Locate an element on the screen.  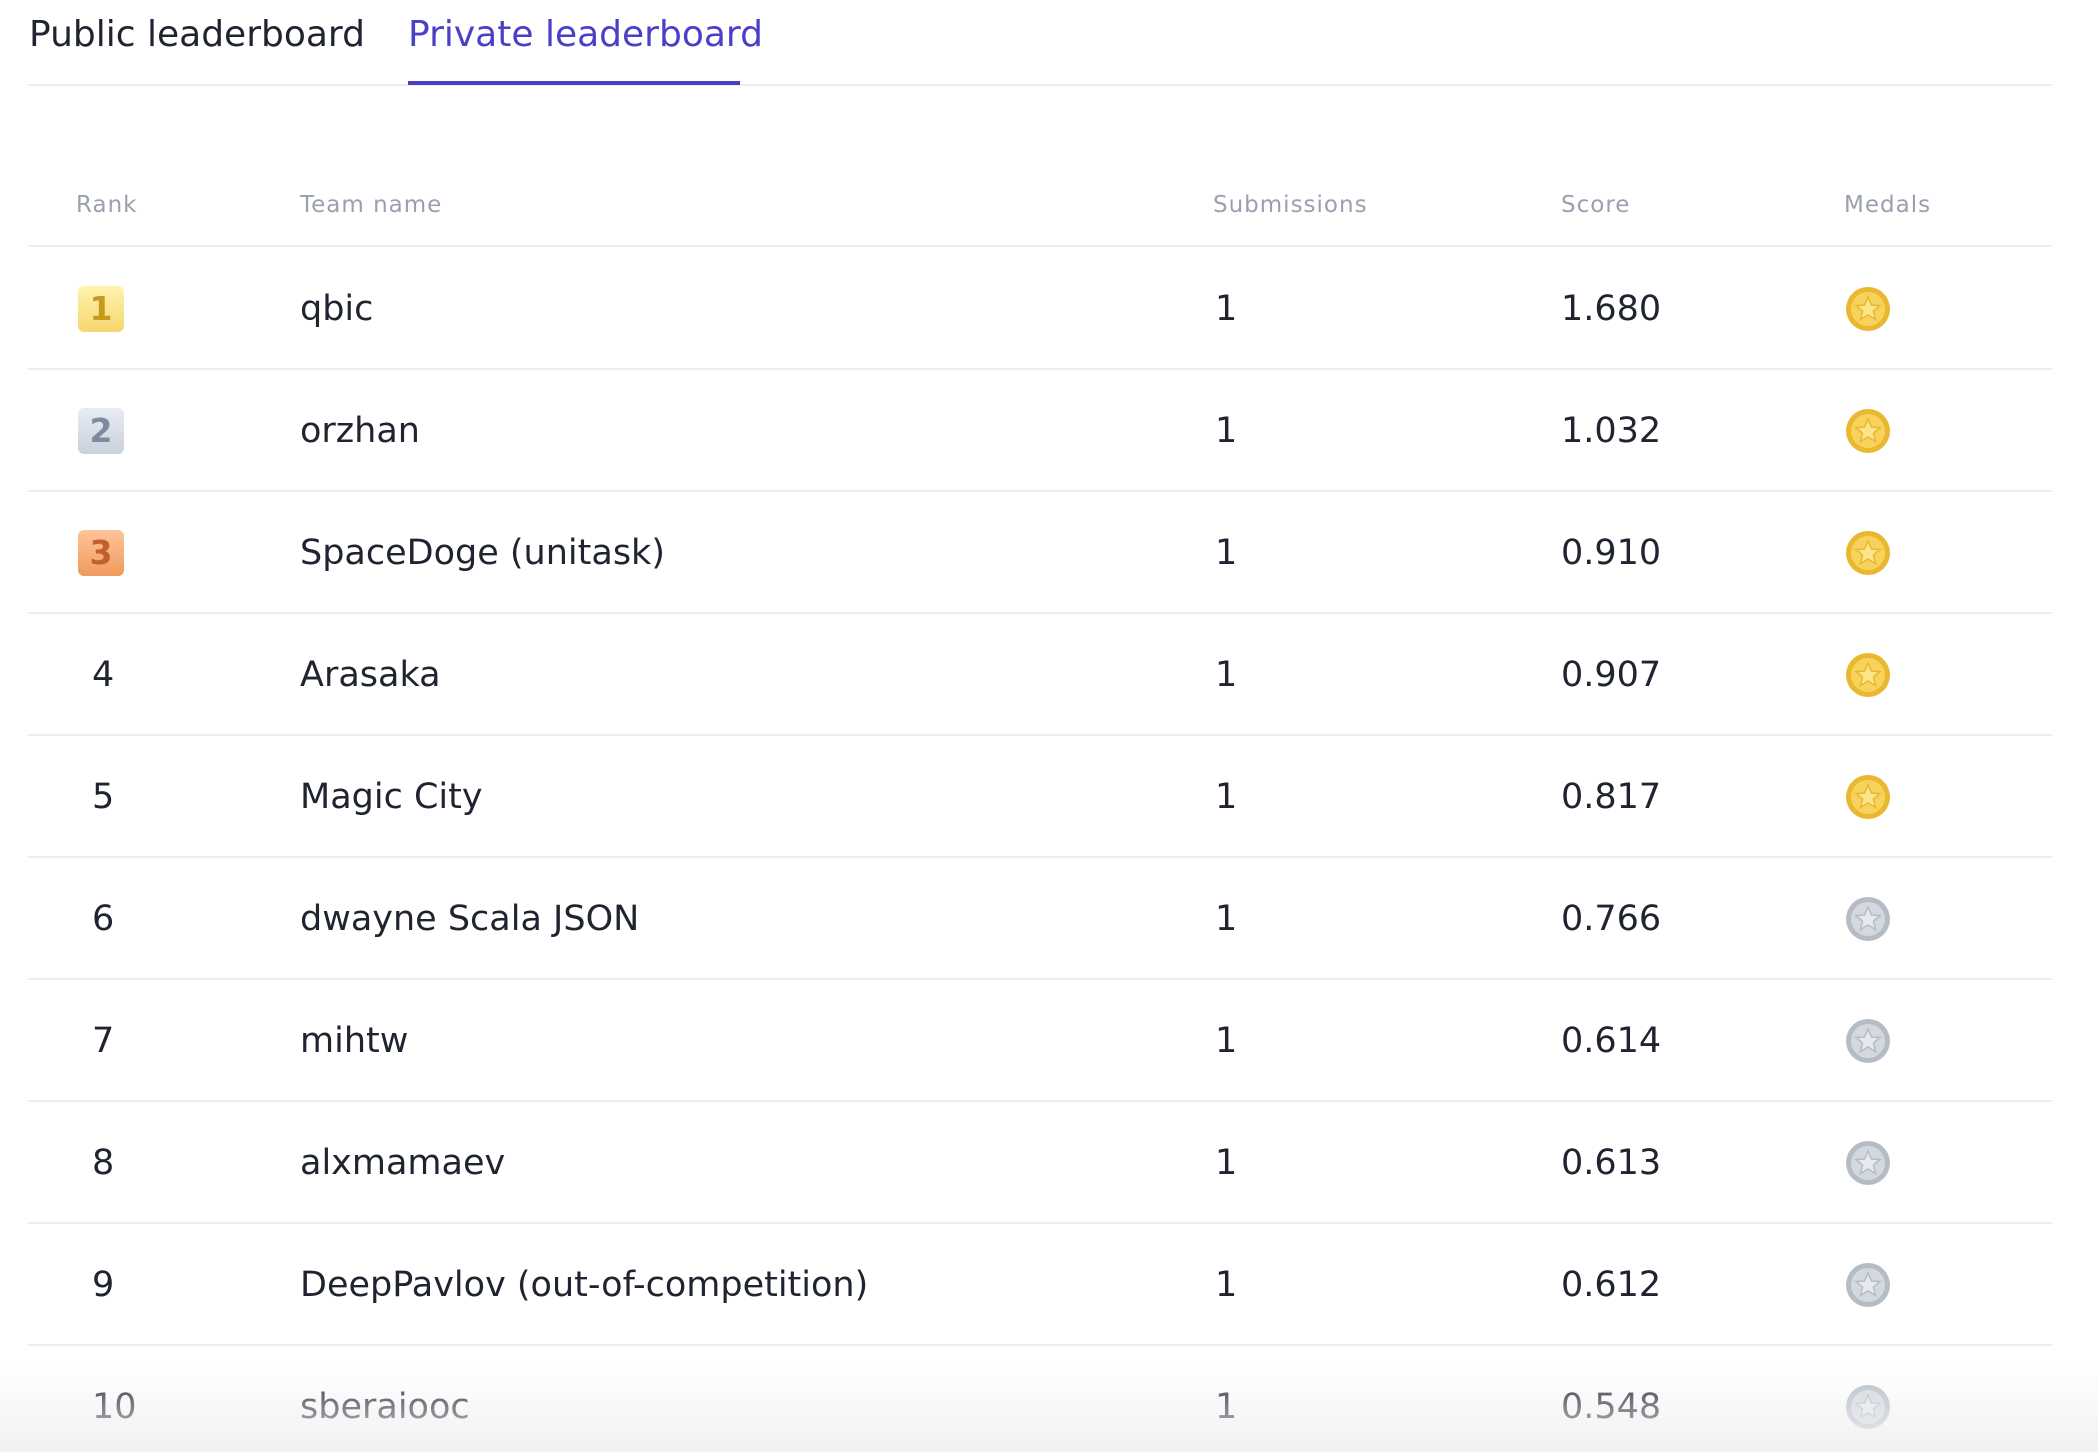
tab: Private leaderboard is located at coordinates (585, 34).